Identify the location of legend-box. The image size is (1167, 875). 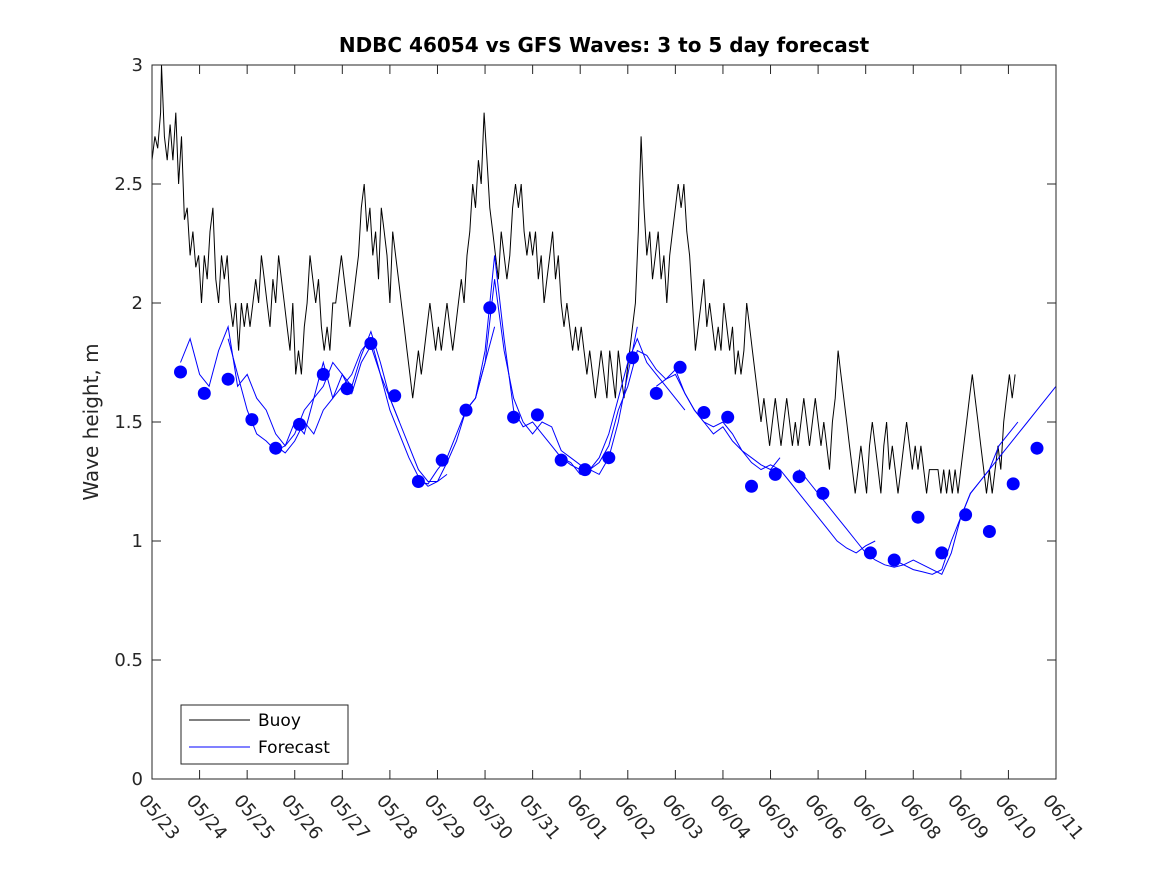
(264, 734).